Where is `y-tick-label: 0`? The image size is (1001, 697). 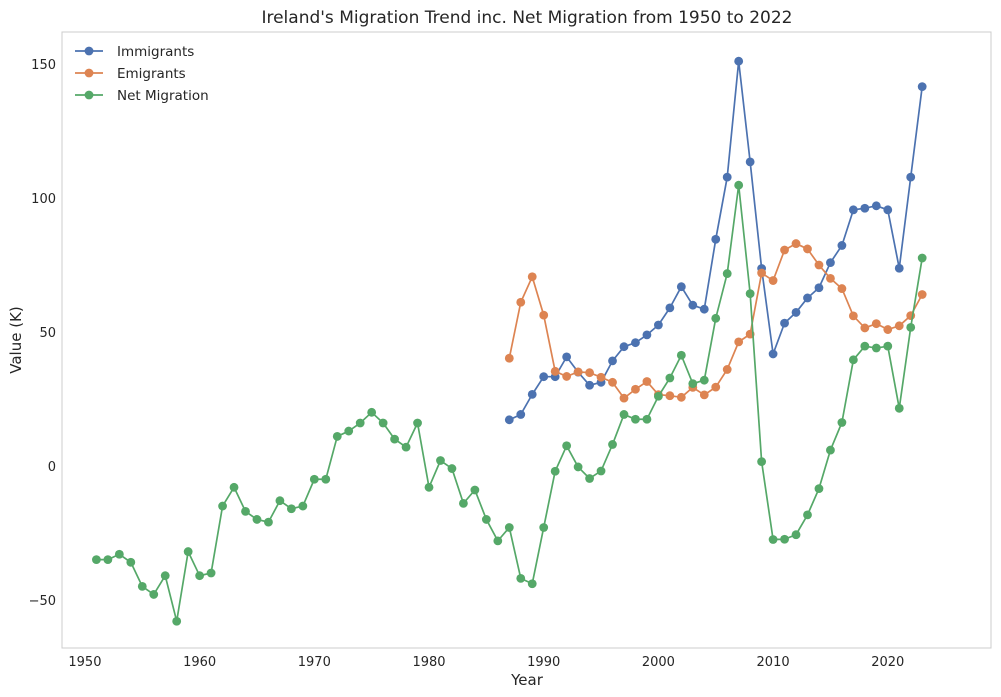 y-tick-label: 0 is located at coordinates (52, 467).